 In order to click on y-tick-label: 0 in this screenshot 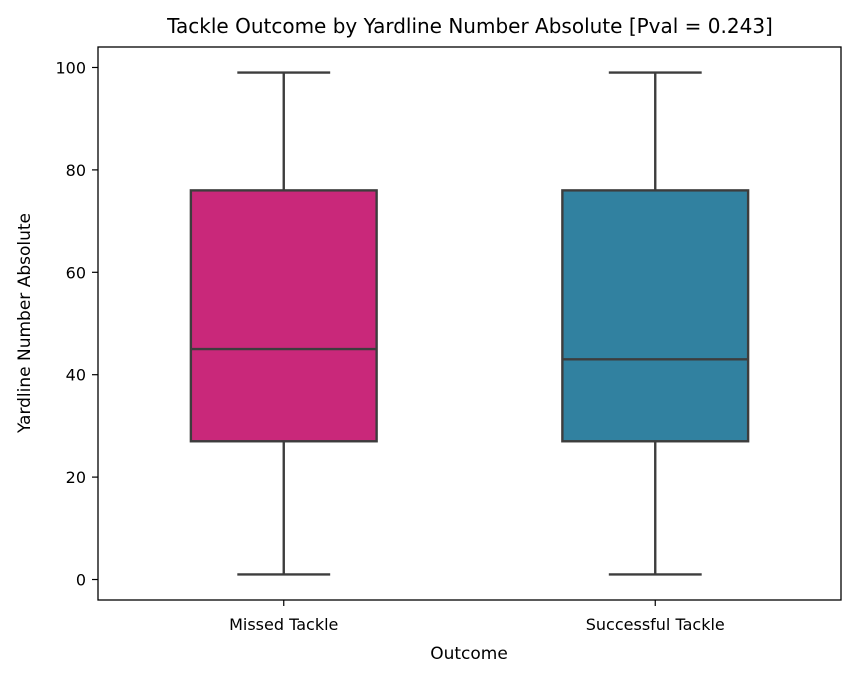, I will do `click(81, 580)`.